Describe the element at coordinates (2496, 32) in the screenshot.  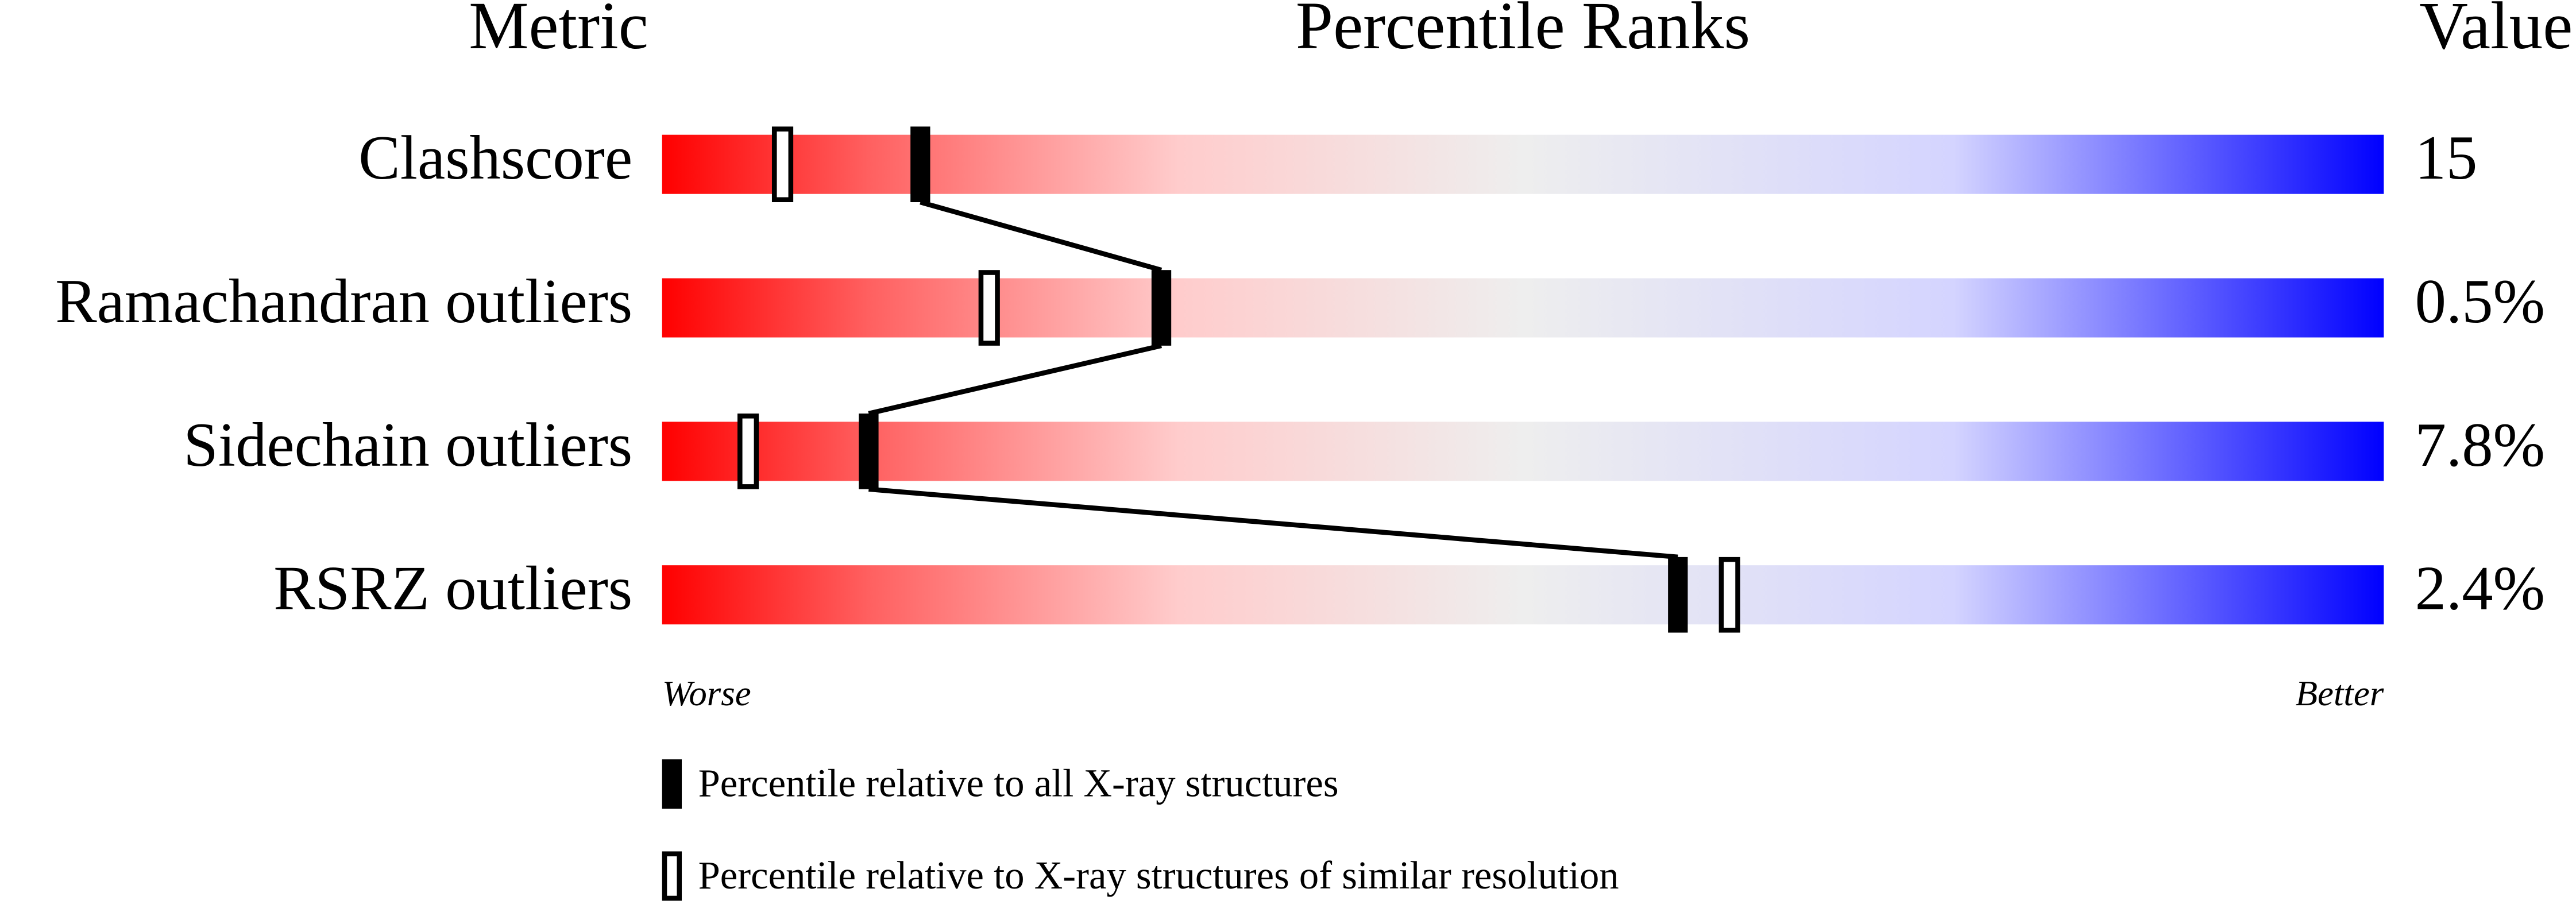
I see `value-header: Value` at that location.